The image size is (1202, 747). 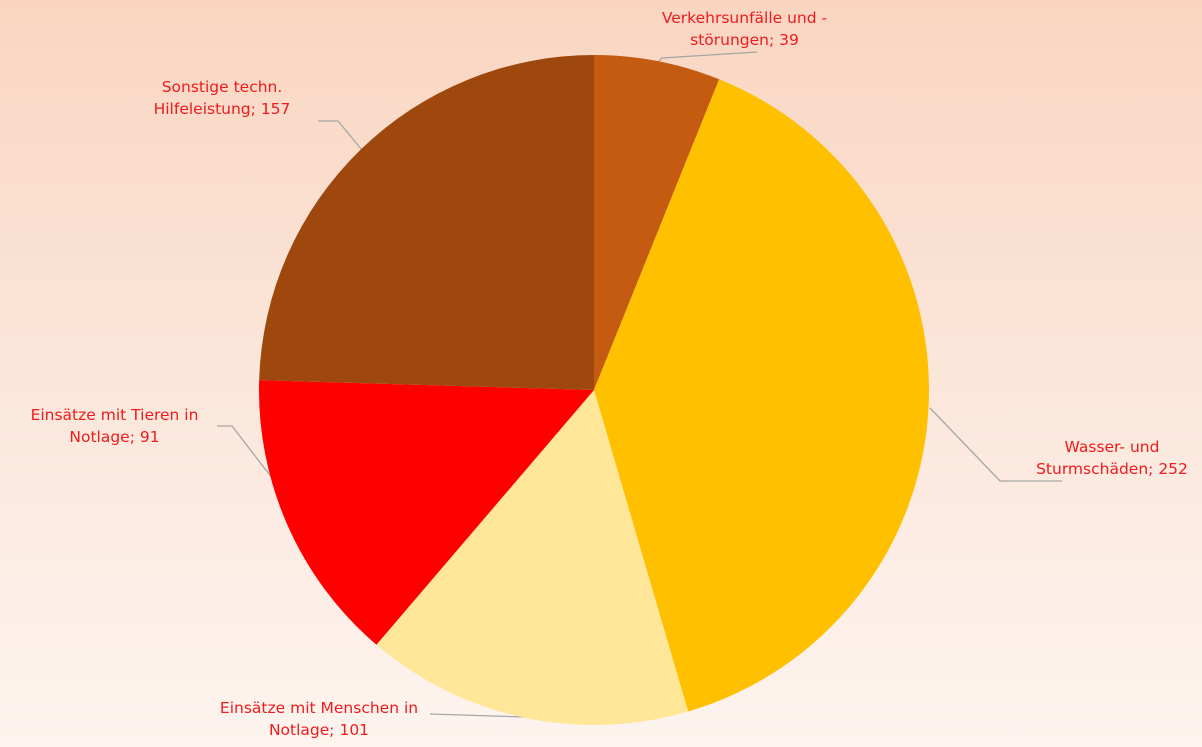 What do you see at coordinates (1098, 458) in the screenshot?
I see `label-category: Wasser- und Sturmschäden` at bounding box center [1098, 458].